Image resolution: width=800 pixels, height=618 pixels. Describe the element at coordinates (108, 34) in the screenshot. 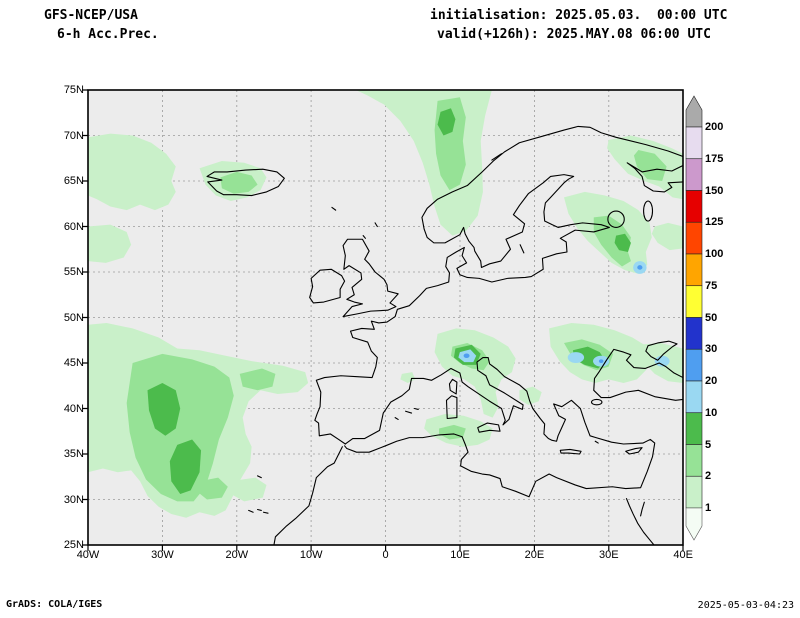

I see `product-title: 6-h Acc.Prec.` at that location.